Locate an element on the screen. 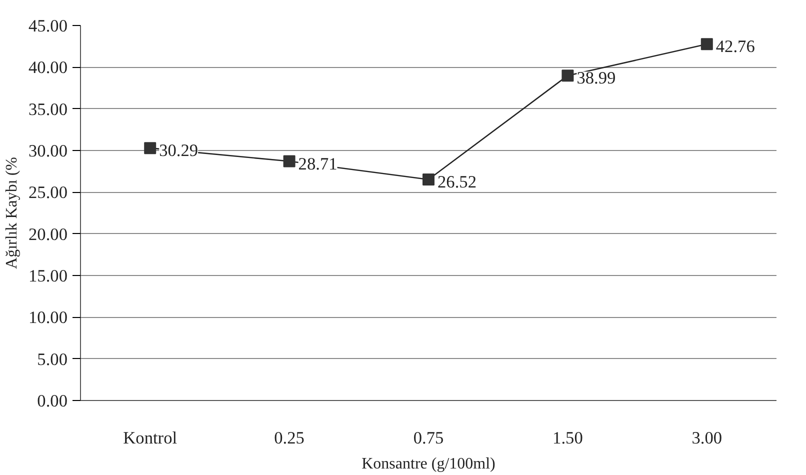  data-label: 30.29 is located at coordinates (178, 150).